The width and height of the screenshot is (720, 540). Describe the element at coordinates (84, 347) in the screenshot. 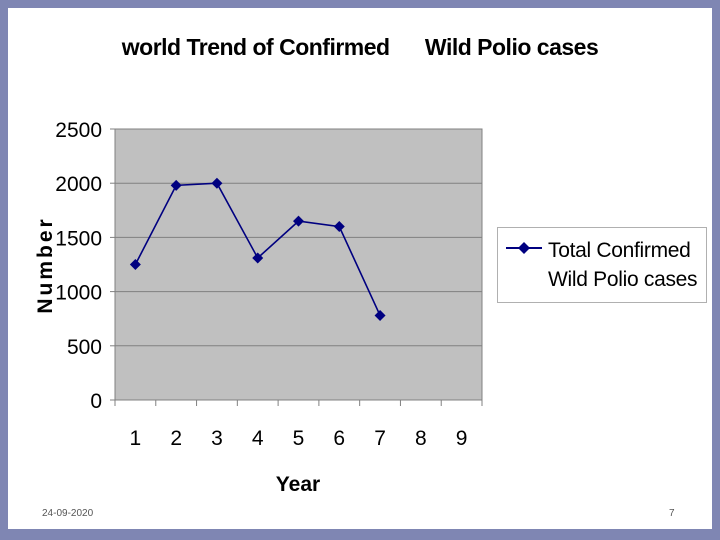

I see `y-tick-label: 500` at that location.